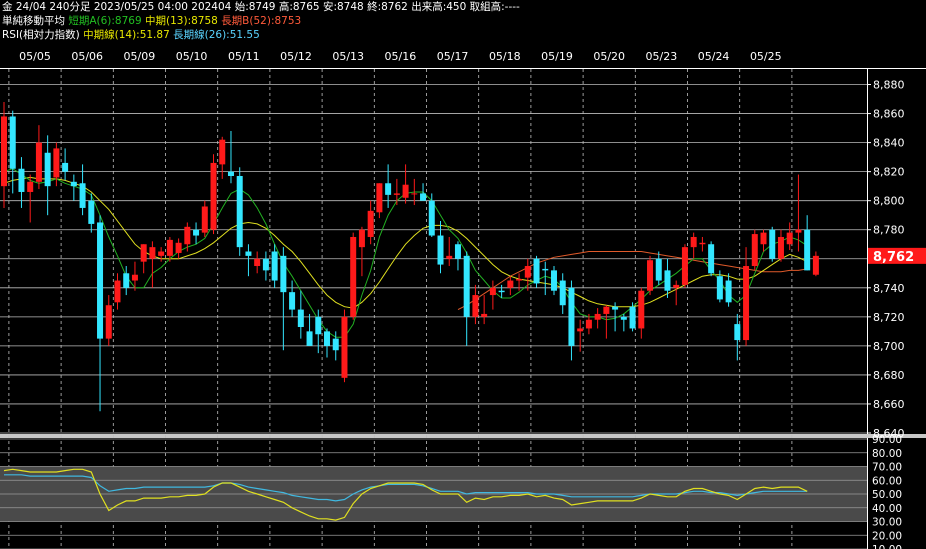 The height and width of the screenshot is (549, 926). What do you see at coordinates (244, 56) in the screenshot?
I see `date-label: 05/11` at bounding box center [244, 56].